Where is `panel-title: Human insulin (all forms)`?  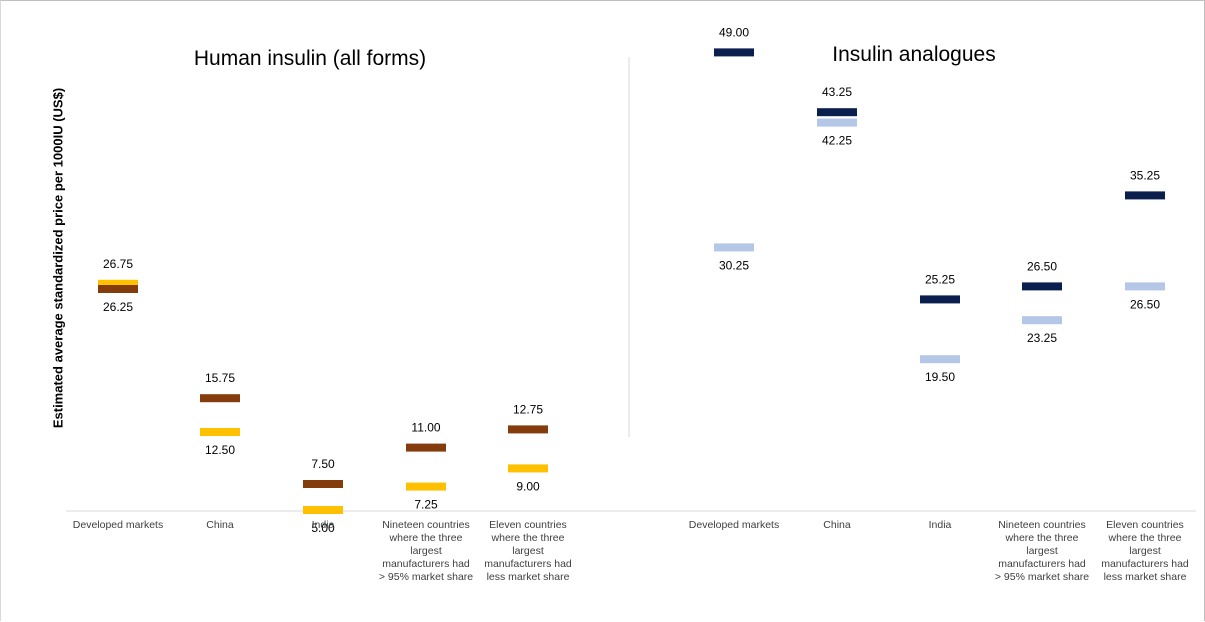
panel-title: Human insulin (all forms) is located at coordinates (310, 58).